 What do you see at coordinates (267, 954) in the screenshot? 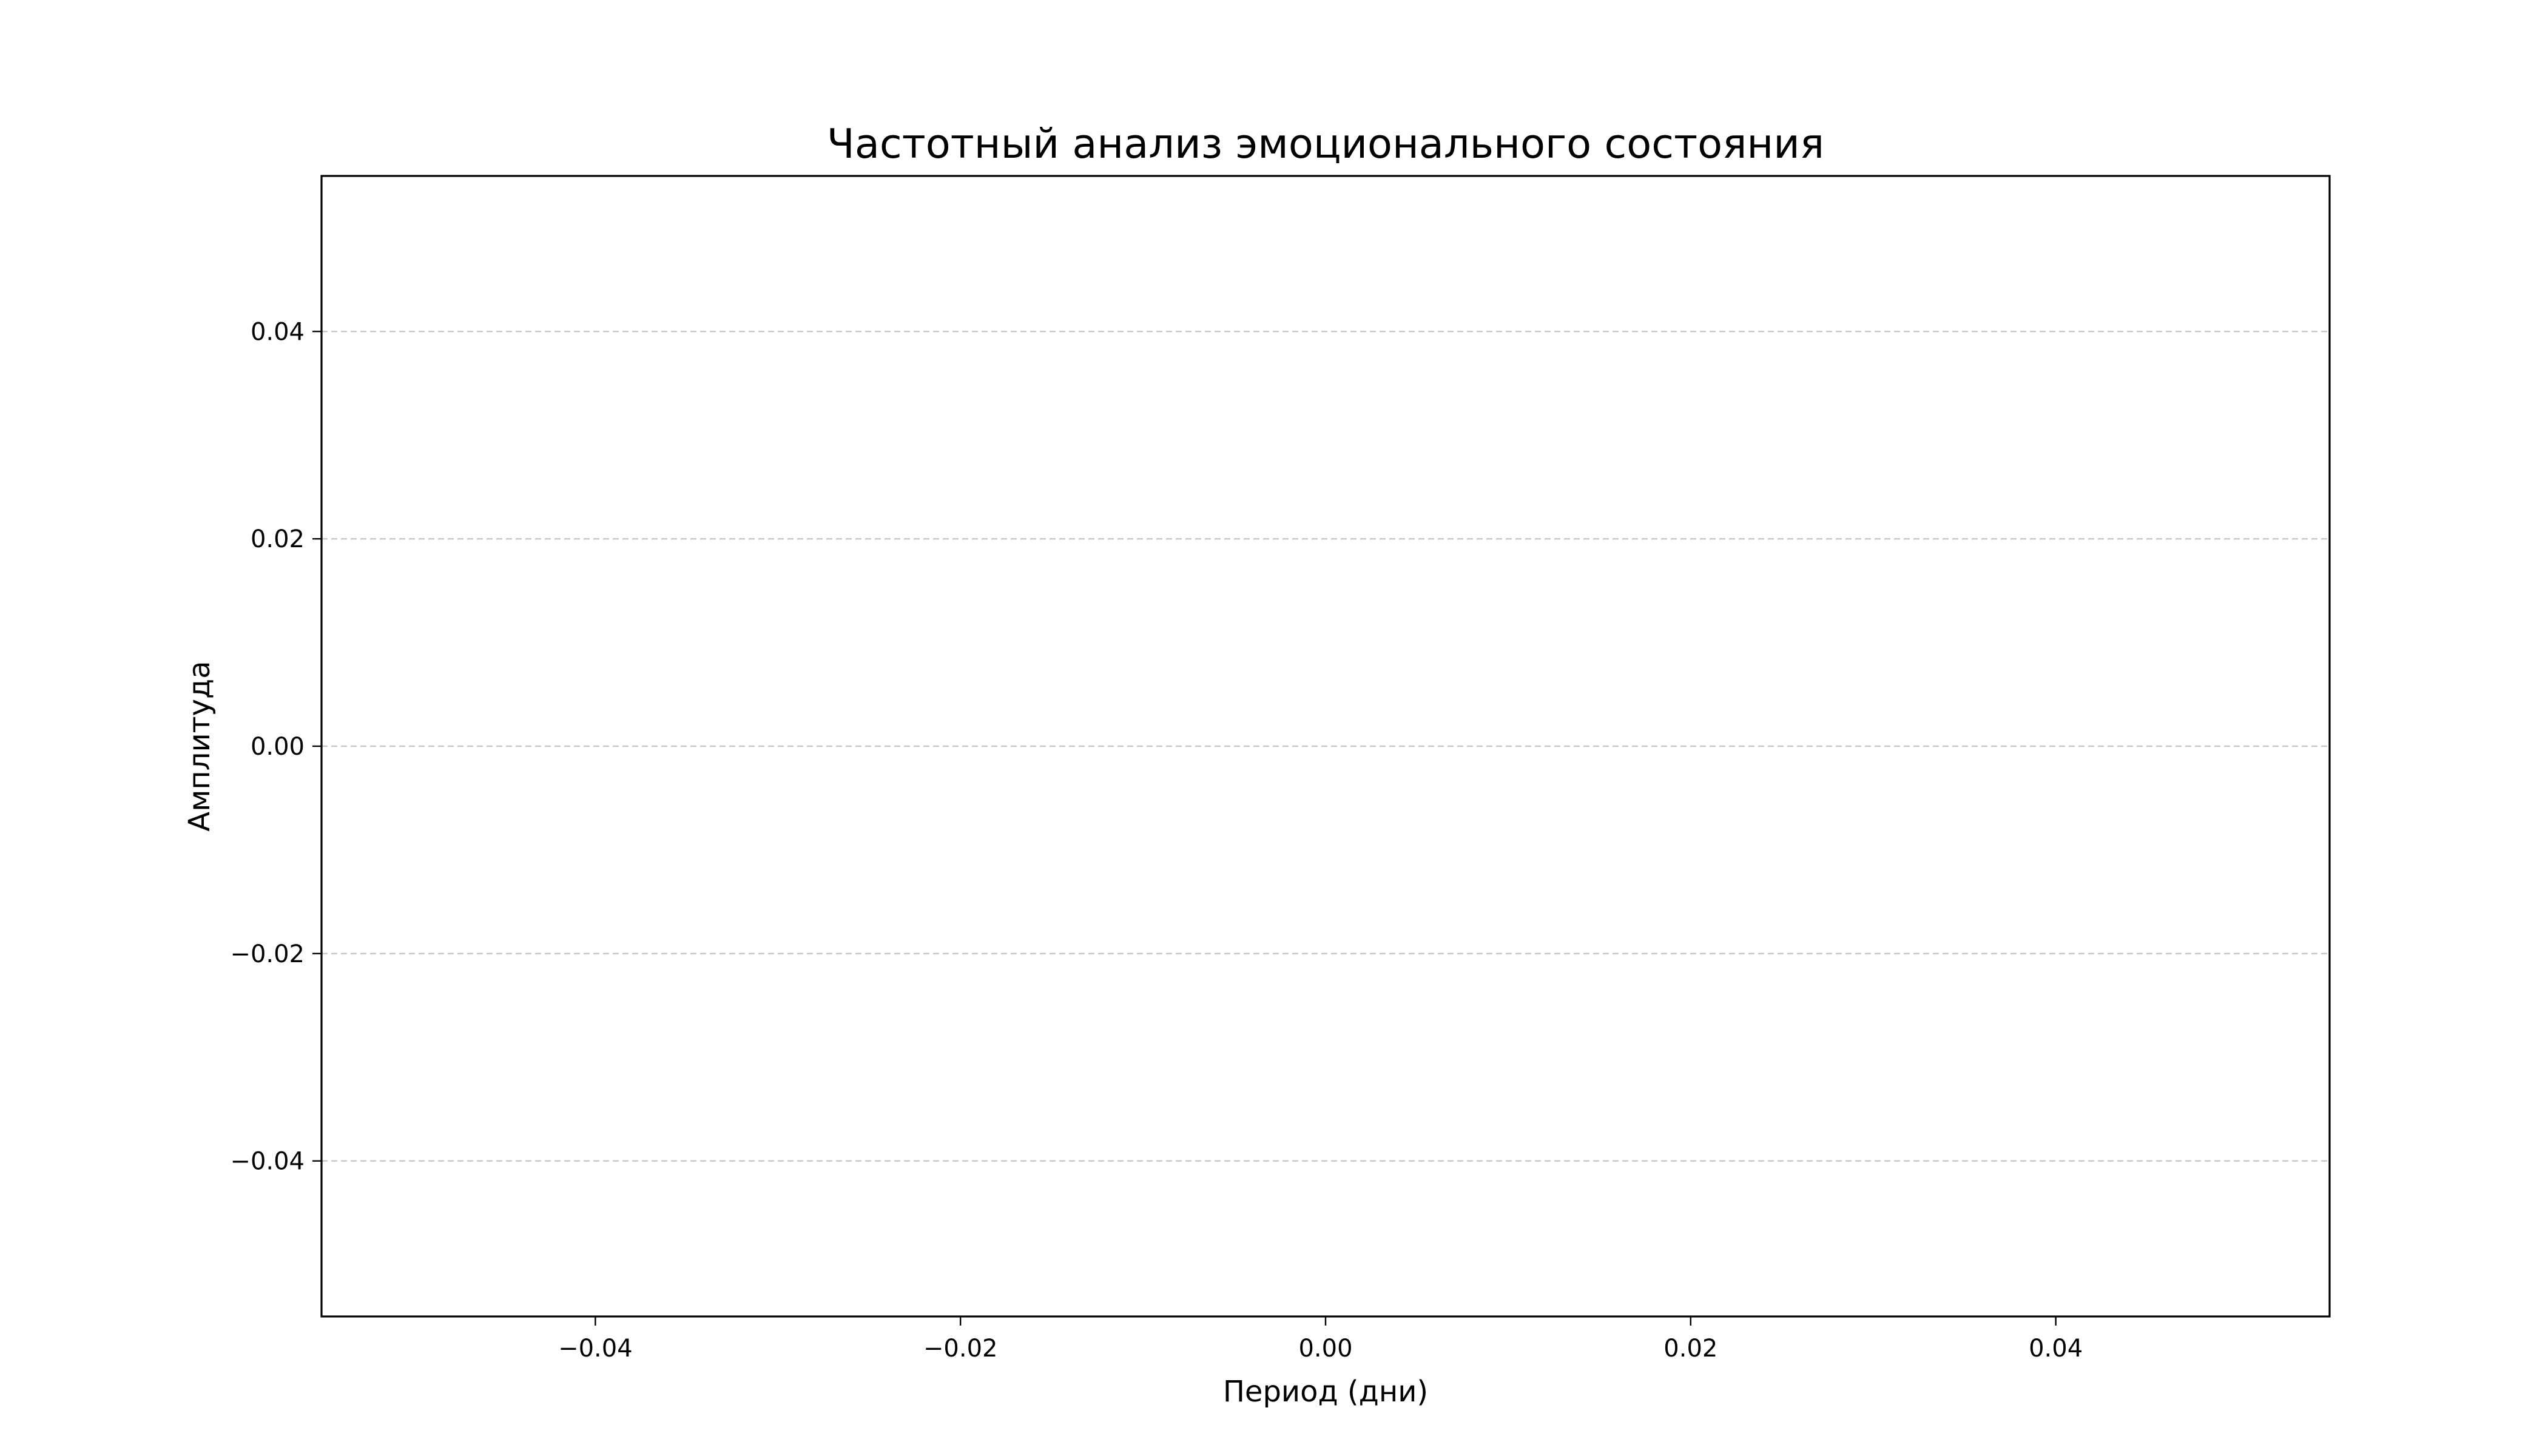
I see `y-tick-label: −0.02` at bounding box center [267, 954].